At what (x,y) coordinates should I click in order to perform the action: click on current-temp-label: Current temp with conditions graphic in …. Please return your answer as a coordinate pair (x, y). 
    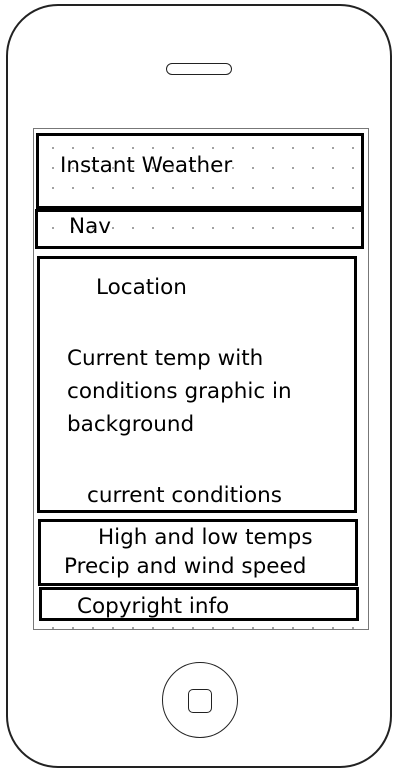
    Looking at the image, I should click on (179, 391).